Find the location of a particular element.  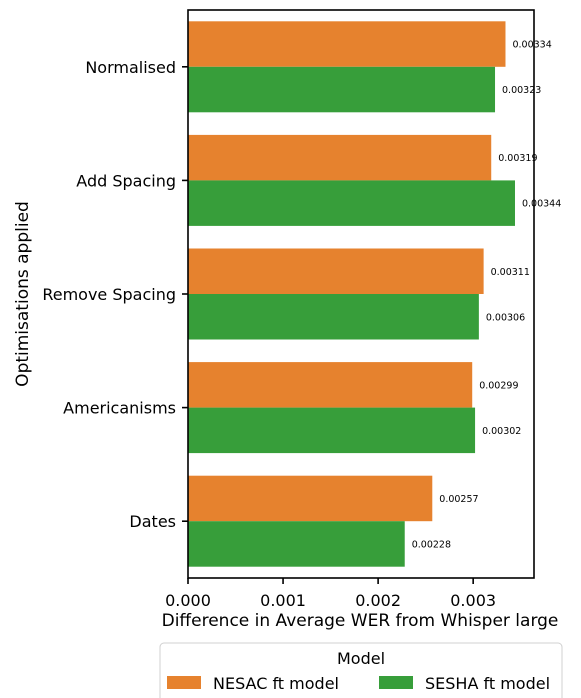

bar-value-label: 0.00319 is located at coordinates (517, 158).